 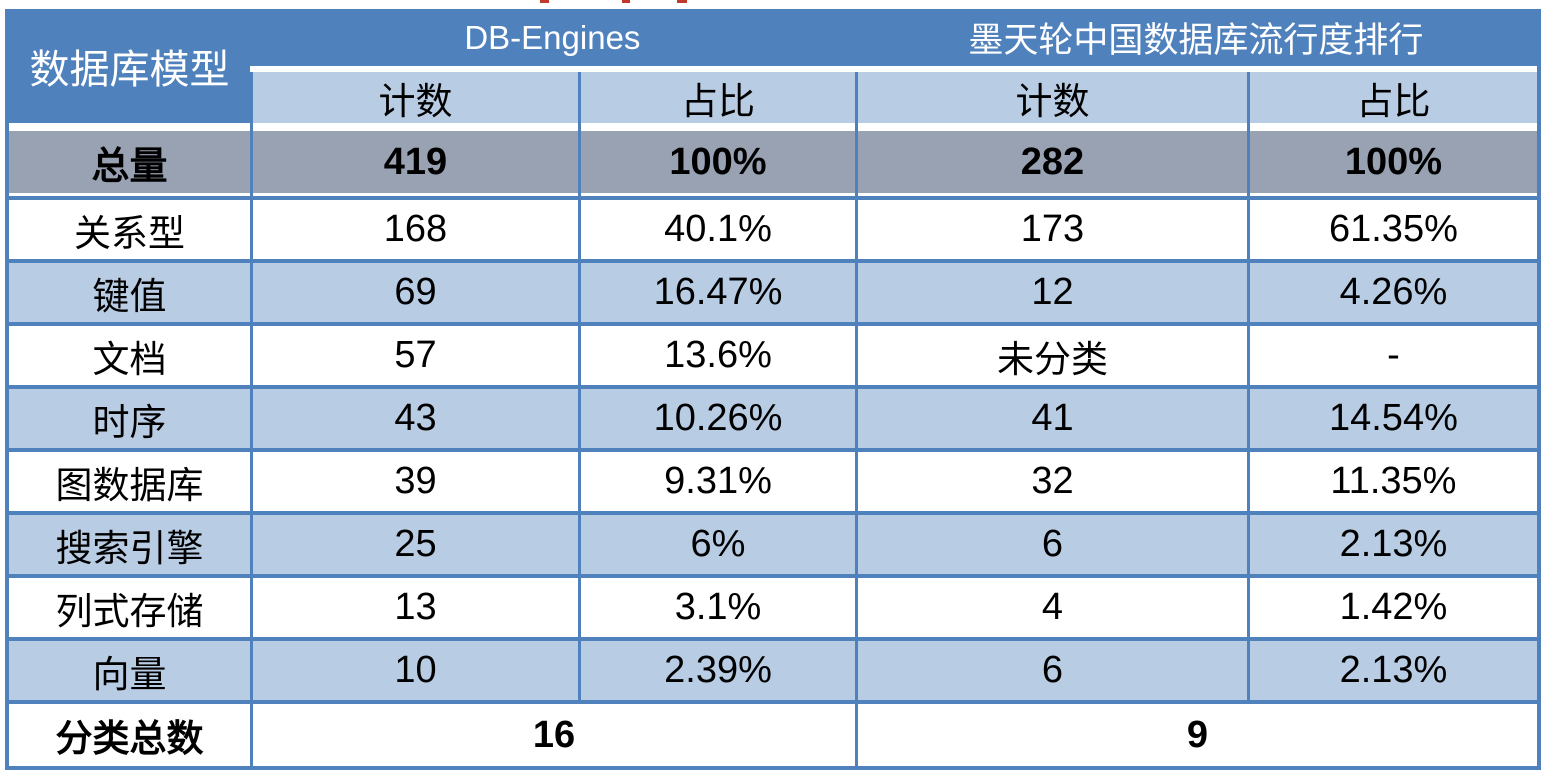 What do you see at coordinates (129, 735) in the screenshot?
I see `footer-label: 分类总数` at bounding box center [129, 735].